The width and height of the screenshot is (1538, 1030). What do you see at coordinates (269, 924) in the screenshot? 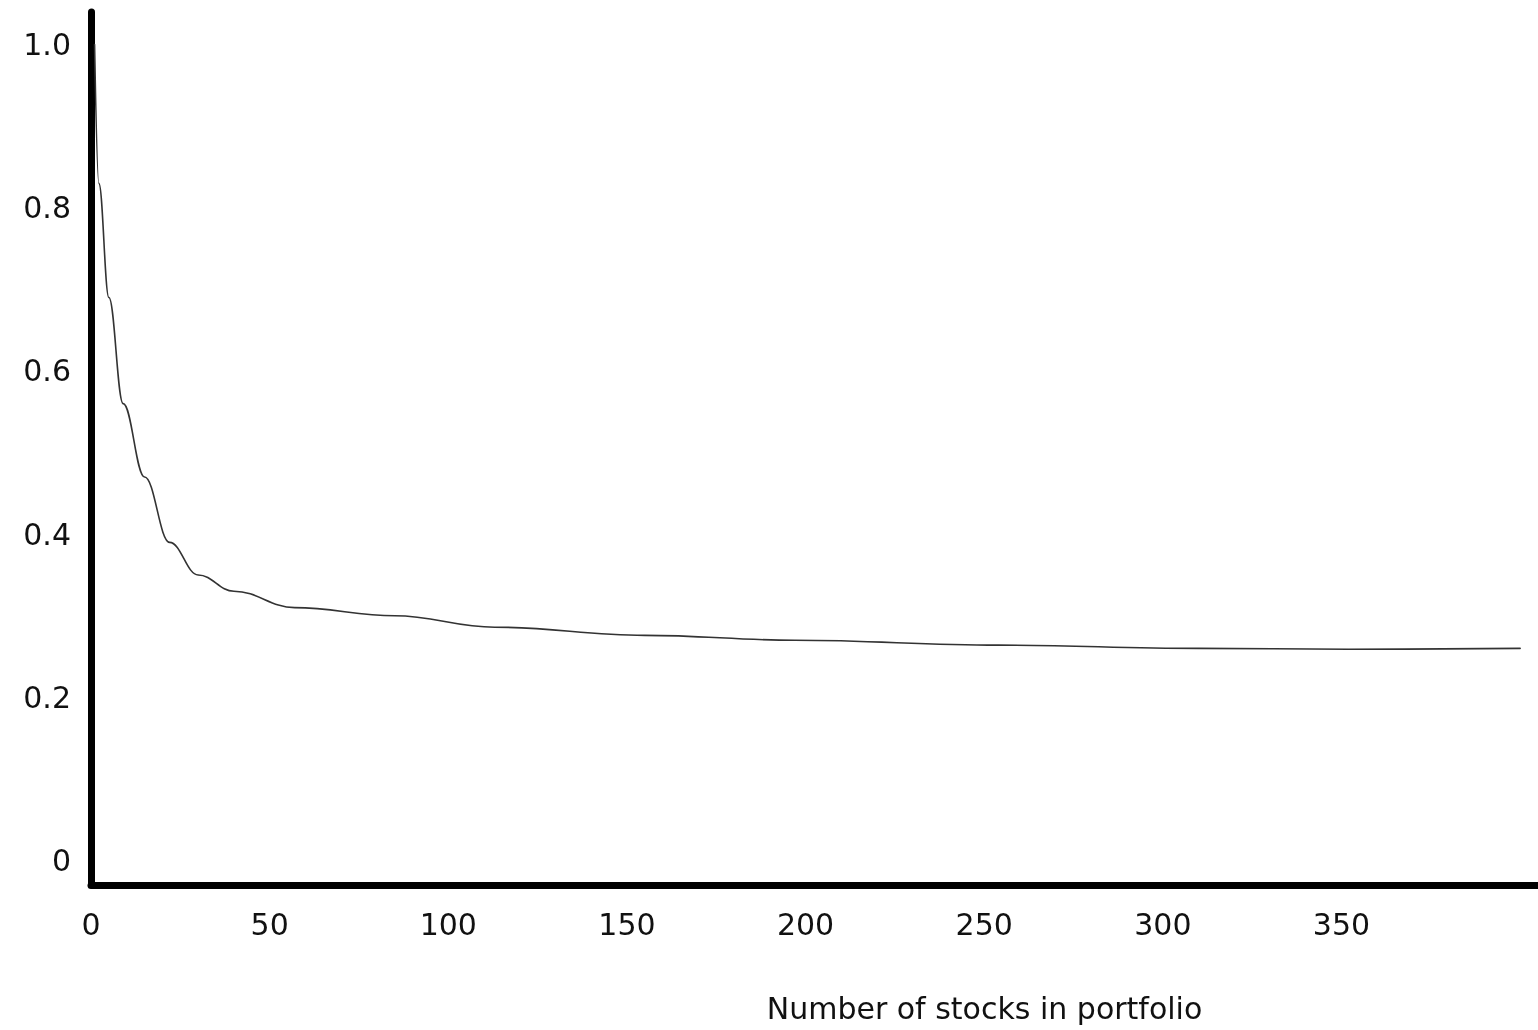
I see `x-tick-label: 50` at bounding box center [269, 924].